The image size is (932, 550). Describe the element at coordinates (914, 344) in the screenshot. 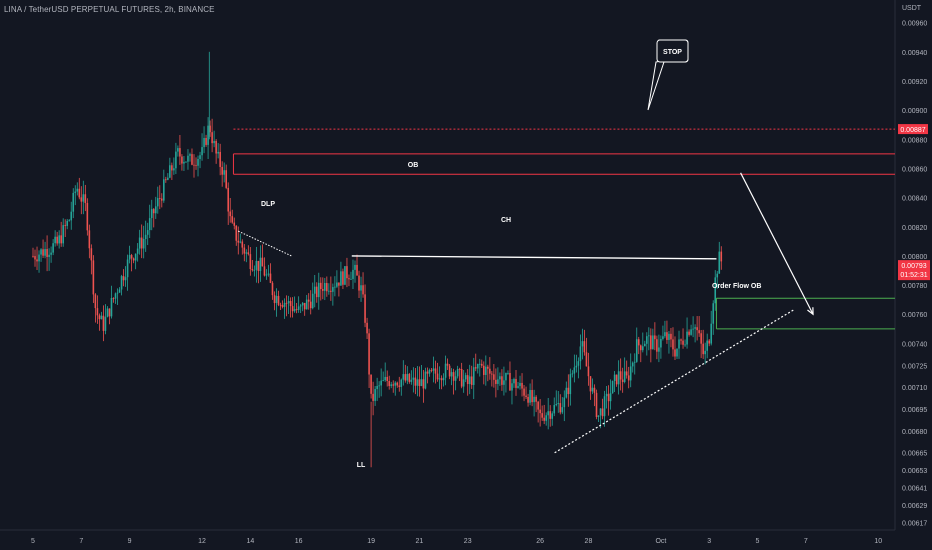

I see `price-tick-label: 0.00740` at that location.